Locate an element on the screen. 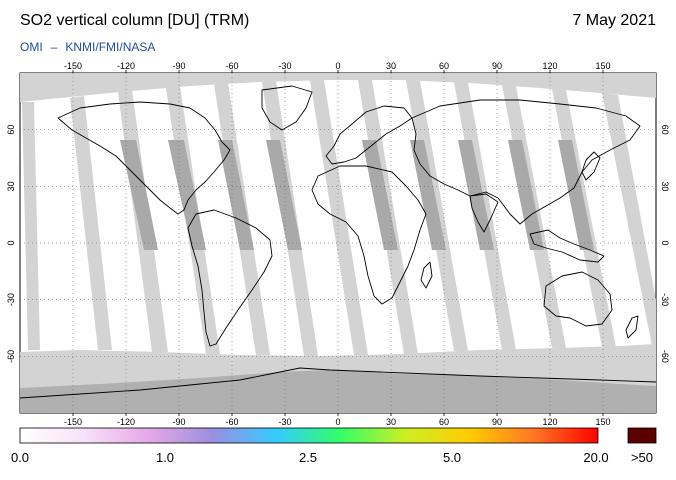  lat-tick-label-left: 30 is located at coordinates (11, 186).